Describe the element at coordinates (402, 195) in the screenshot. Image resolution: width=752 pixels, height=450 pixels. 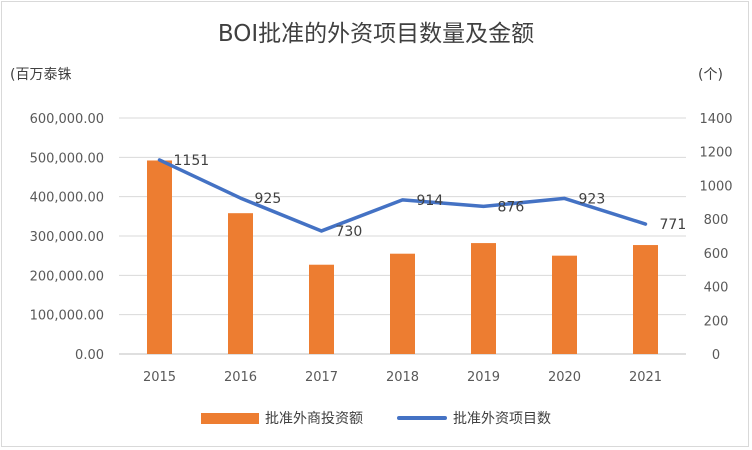
I see `series-line` at that location.